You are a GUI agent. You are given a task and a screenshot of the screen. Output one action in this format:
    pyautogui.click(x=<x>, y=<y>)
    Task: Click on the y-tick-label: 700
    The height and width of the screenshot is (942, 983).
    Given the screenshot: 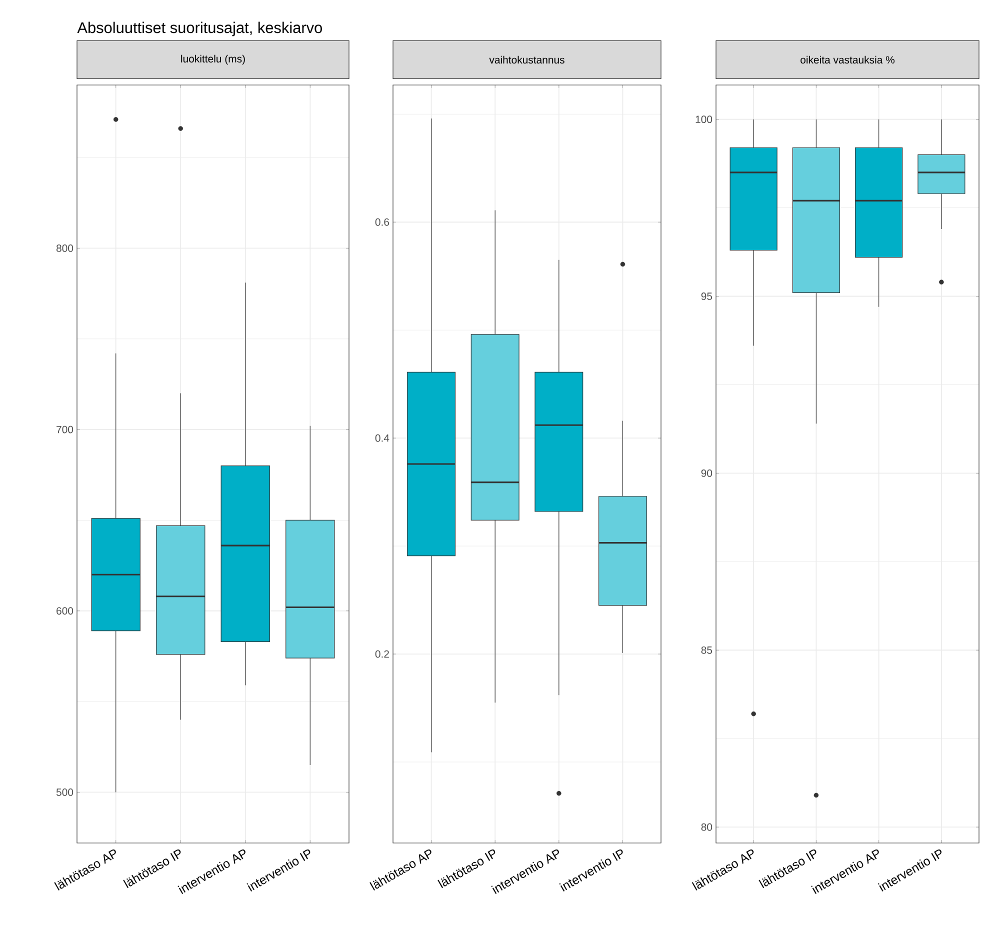 What is the action you would take?
    pyautogui.click(x=65, y=430)
    